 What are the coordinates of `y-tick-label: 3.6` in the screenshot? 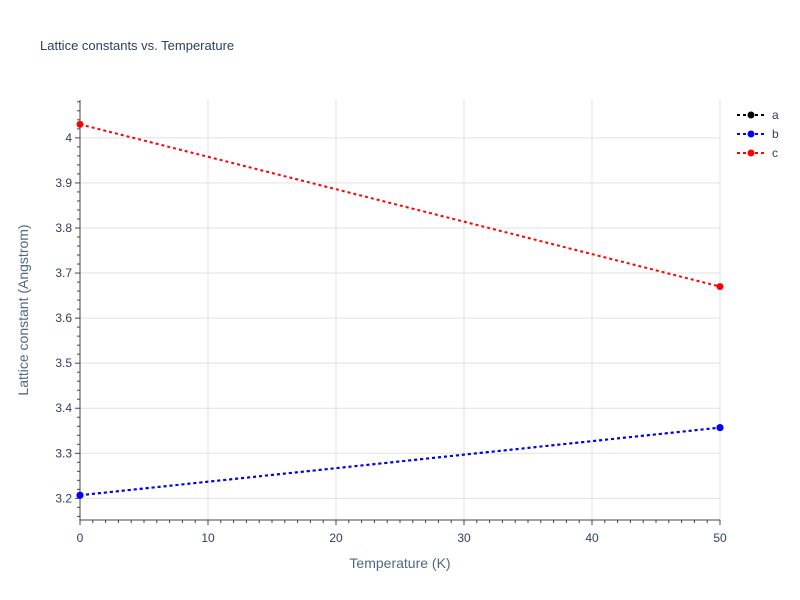 It's located at (63, 318).